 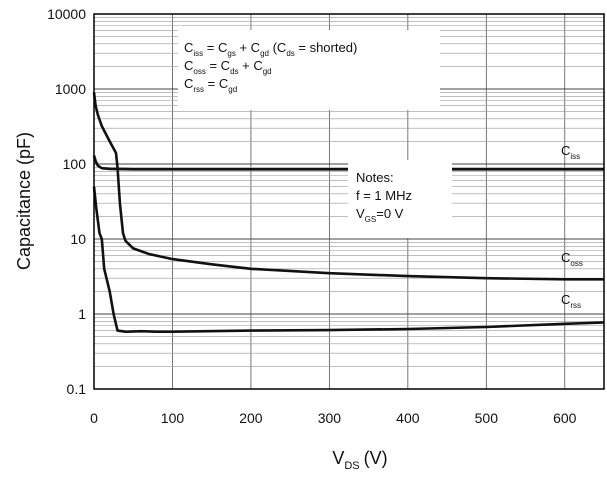 I want to click on series-label-iss: Ciss, so click(x=570, y=152).